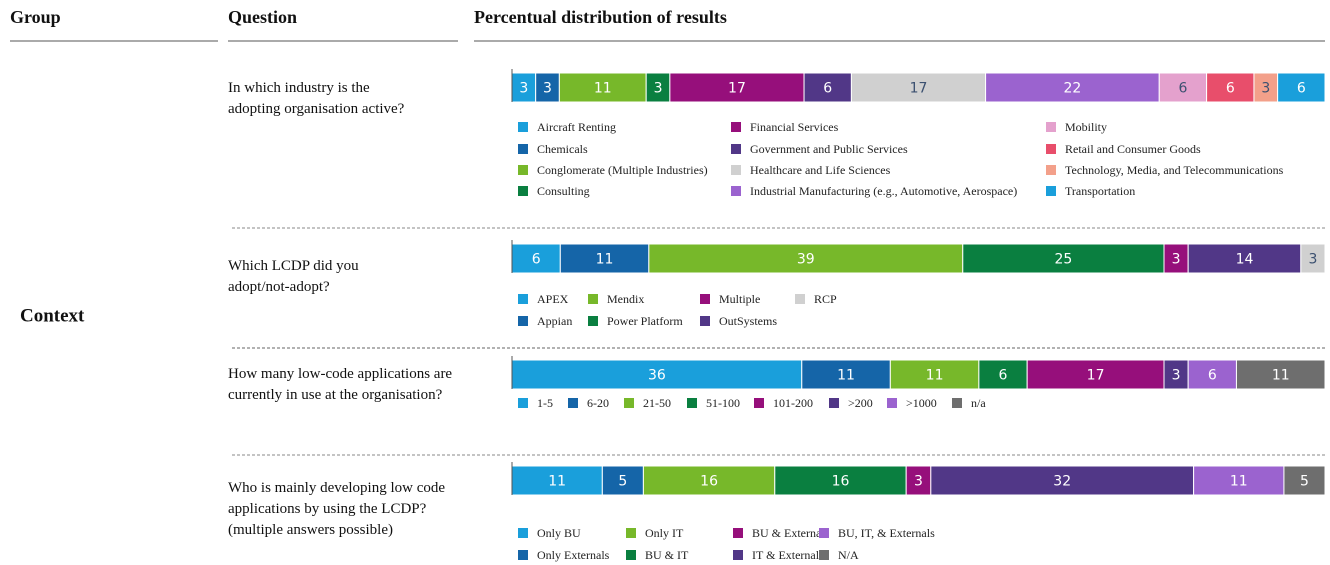  I want to click on group-label: Context, so click(52, 315).